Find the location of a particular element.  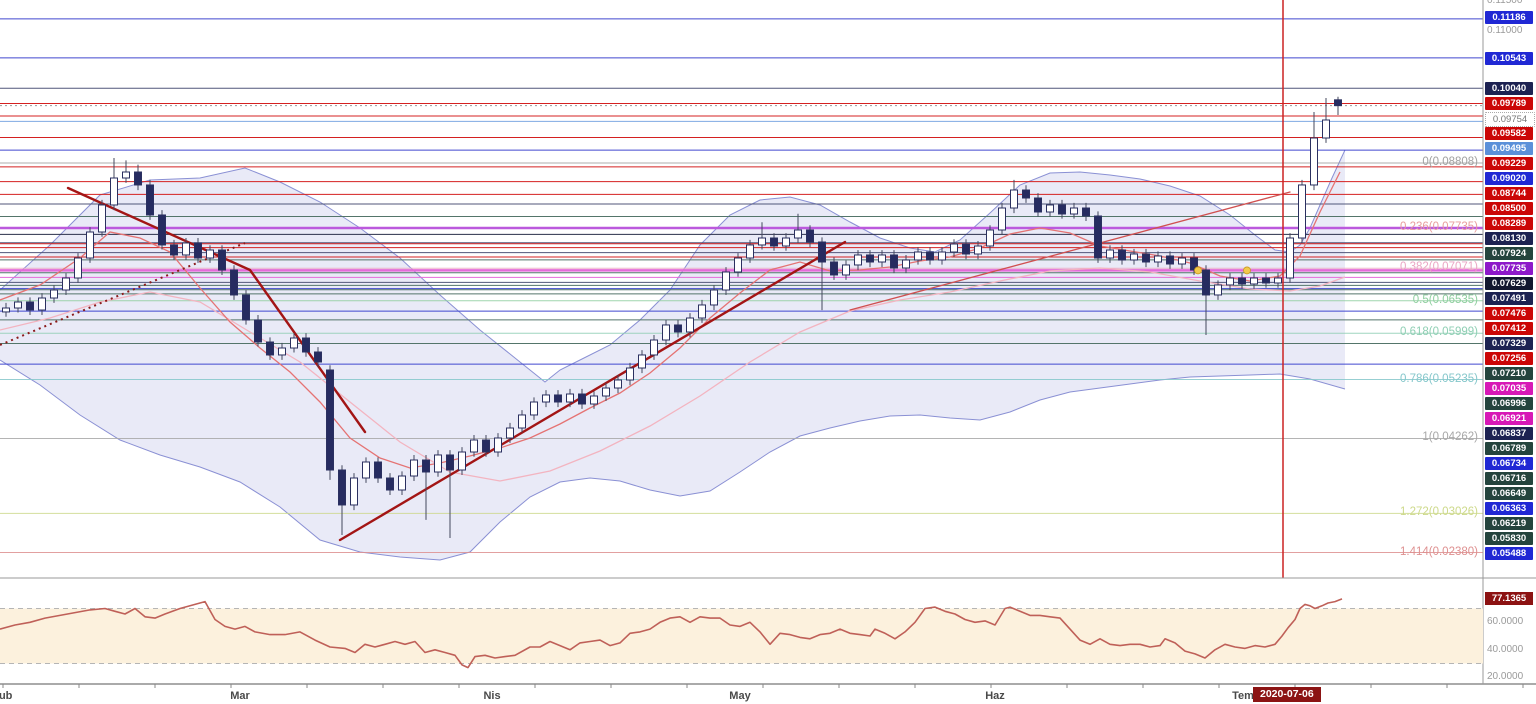

rsi-zone-fill is located at coordinates (741, 636).